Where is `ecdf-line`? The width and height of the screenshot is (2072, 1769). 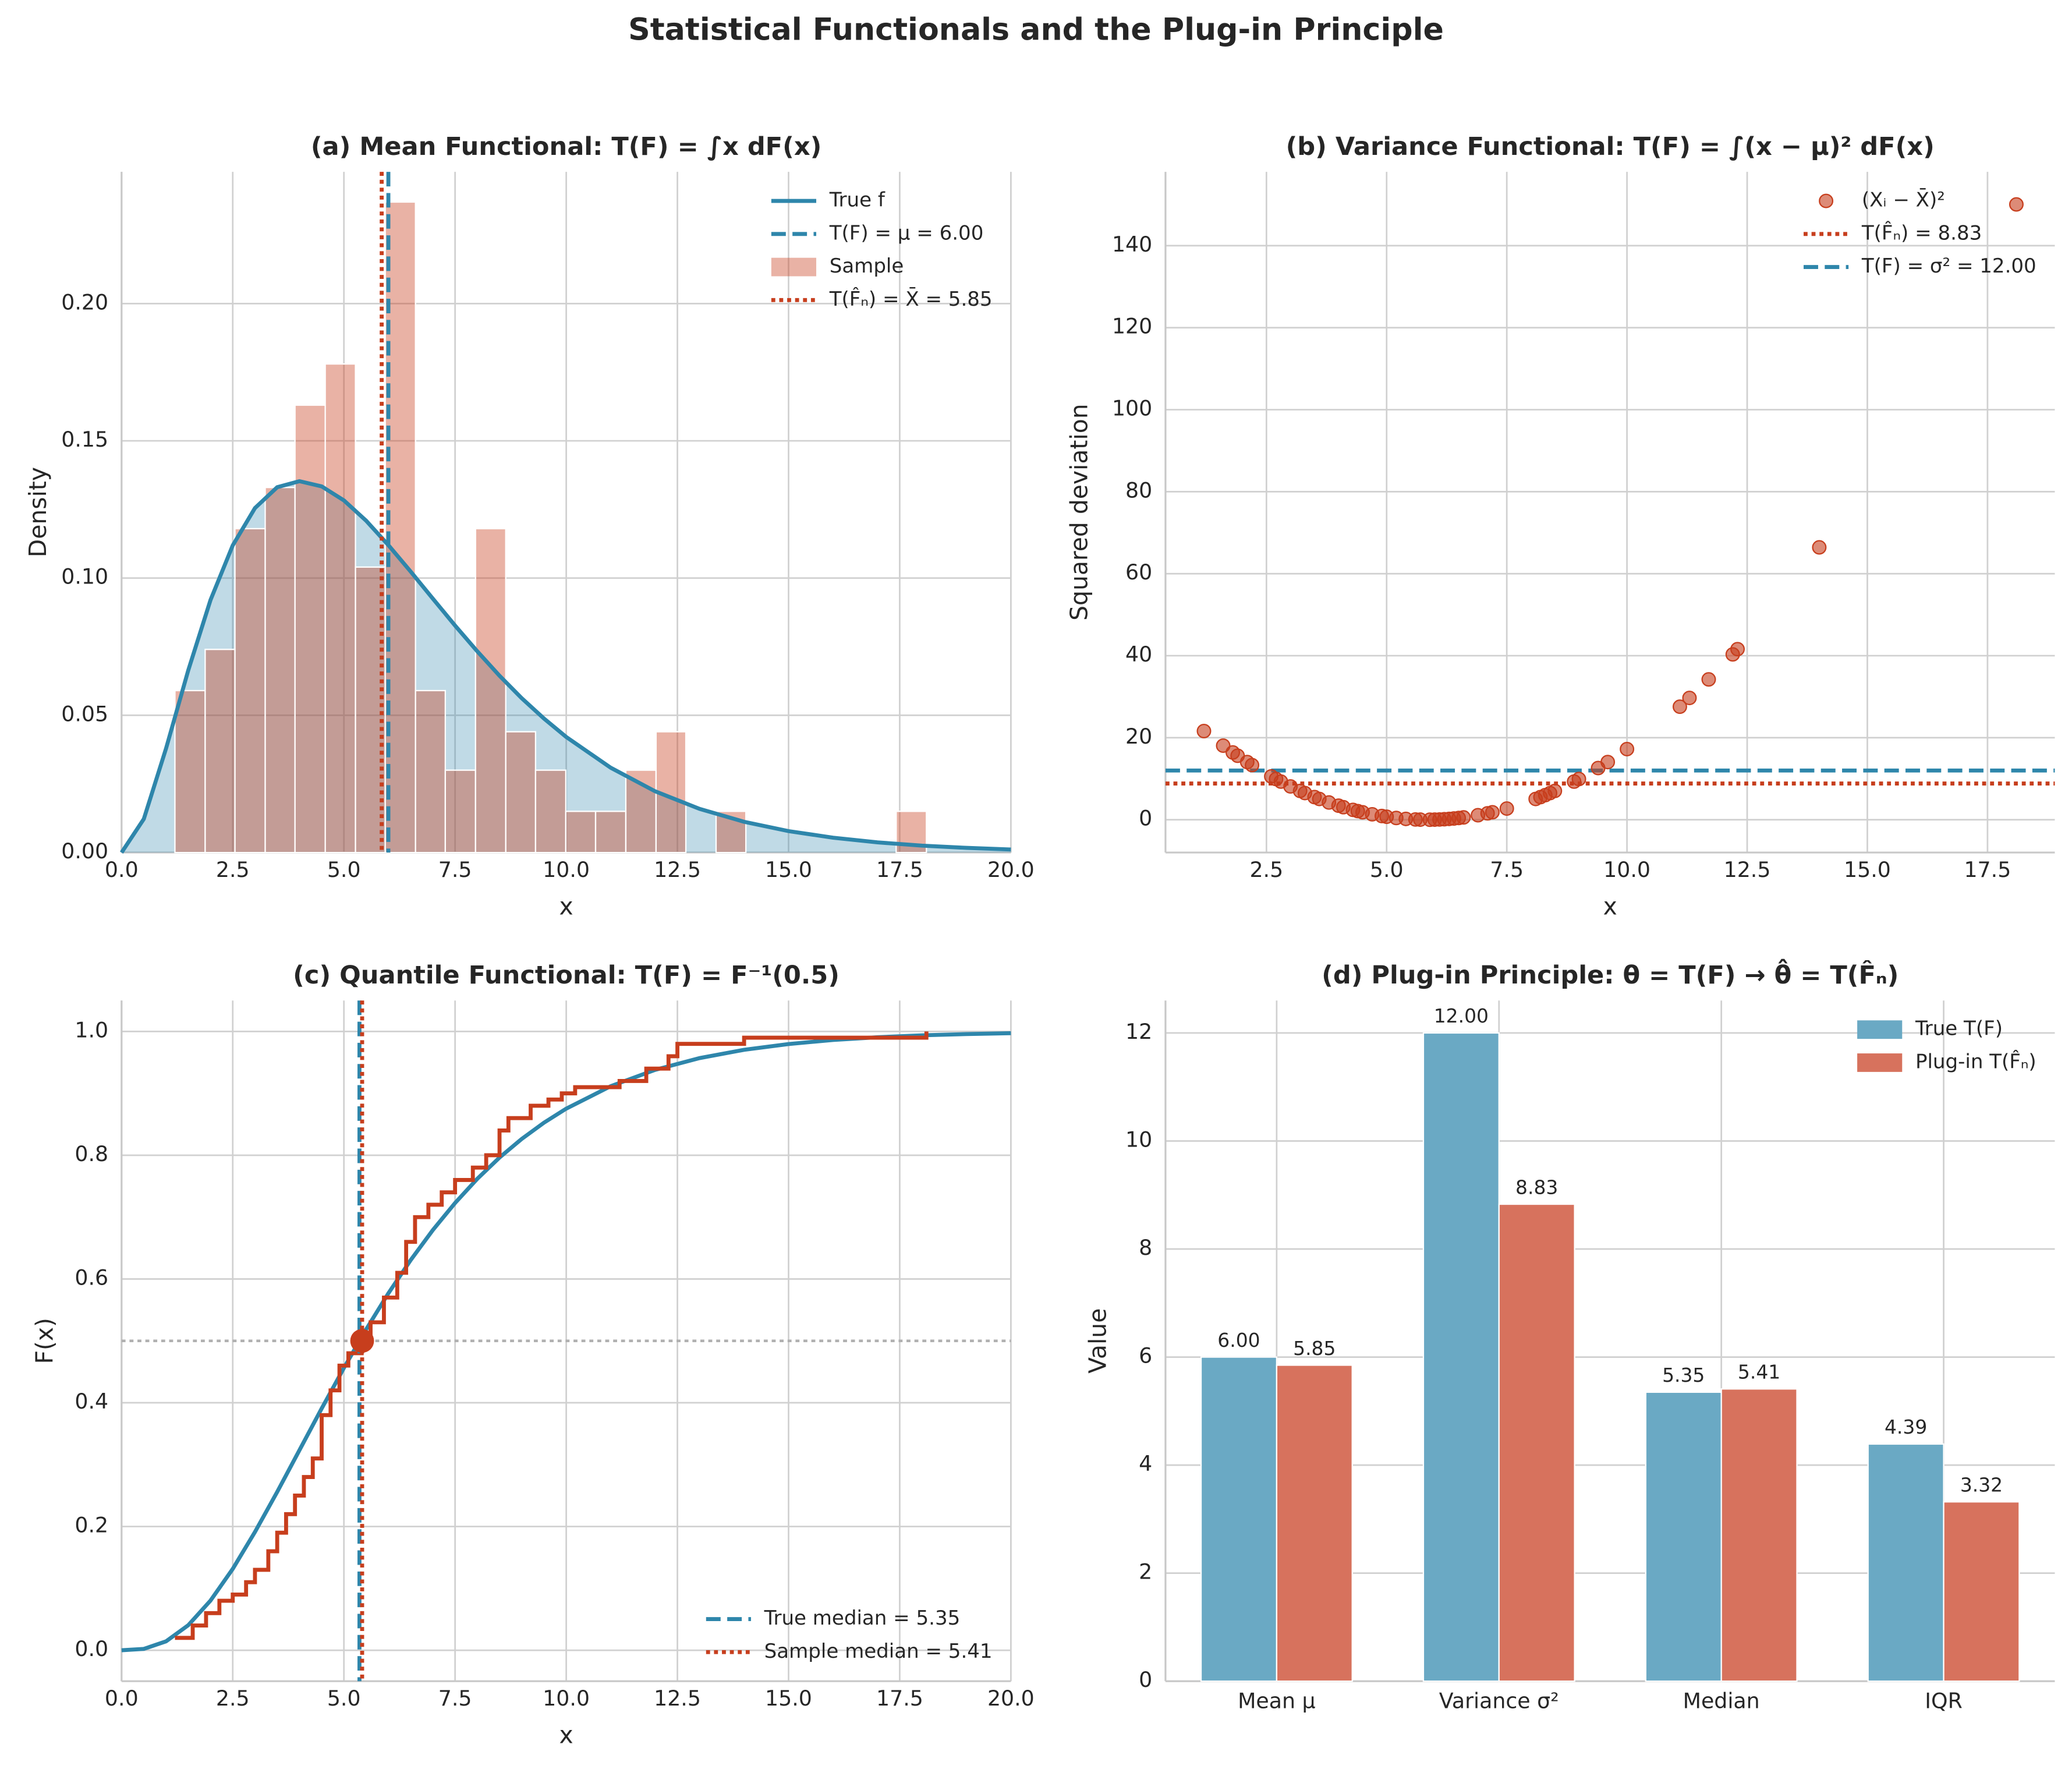 ecdf-line is located at coordinates (552, 1335).